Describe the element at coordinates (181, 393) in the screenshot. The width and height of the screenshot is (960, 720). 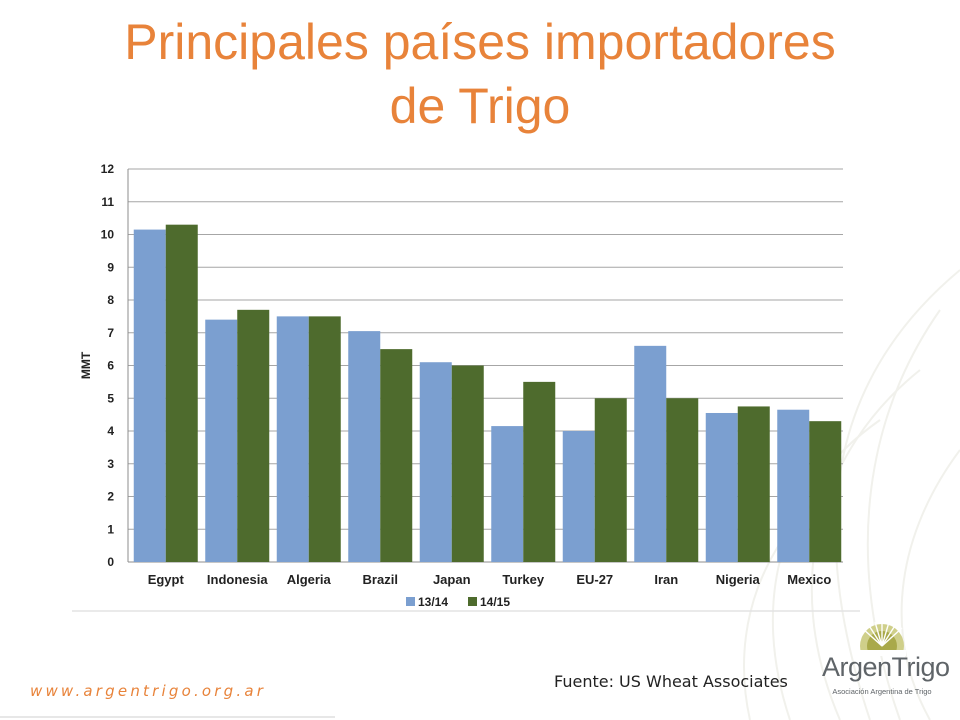
I see `bar-14-15-egypt` at that location.